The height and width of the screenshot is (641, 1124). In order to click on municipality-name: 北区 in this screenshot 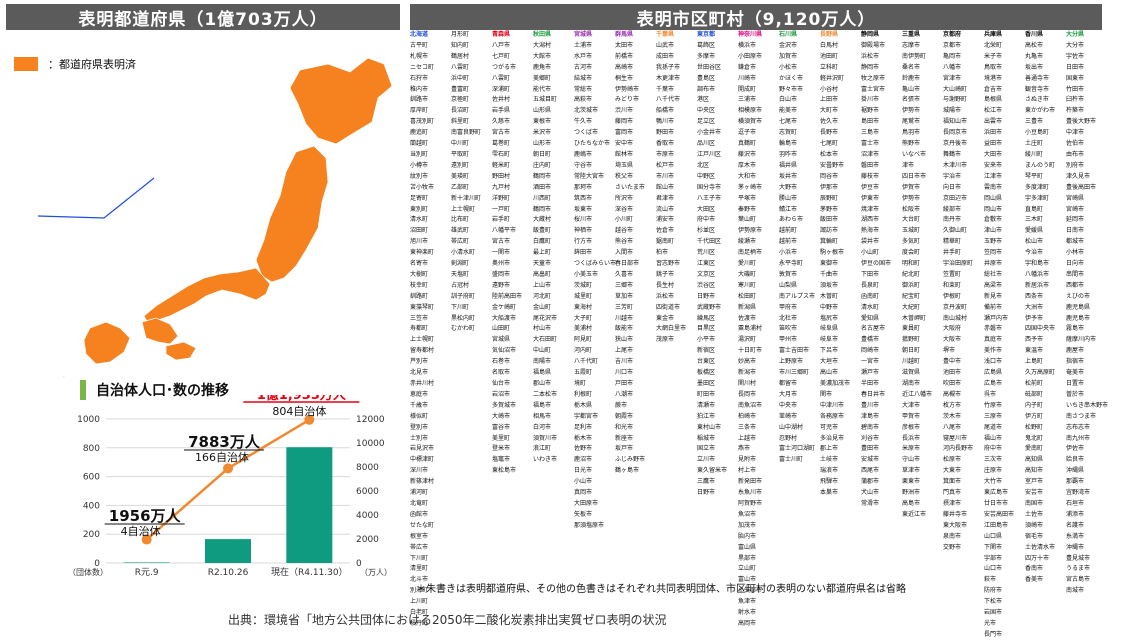, I will do `click(703, 165)`.